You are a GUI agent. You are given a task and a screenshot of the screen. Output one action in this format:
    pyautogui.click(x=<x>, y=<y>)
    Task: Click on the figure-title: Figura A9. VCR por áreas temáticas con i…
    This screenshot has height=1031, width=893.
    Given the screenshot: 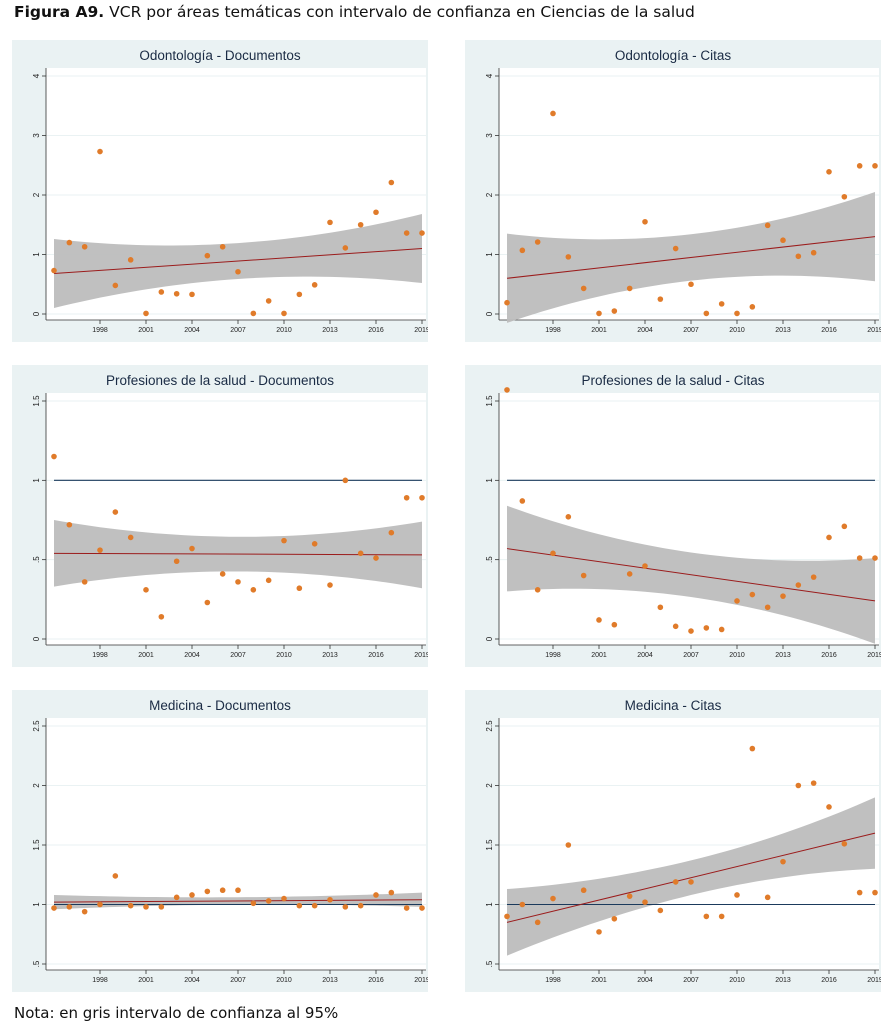 What is the action you would take?
    pyautogui.click(x=354, y=12)
    